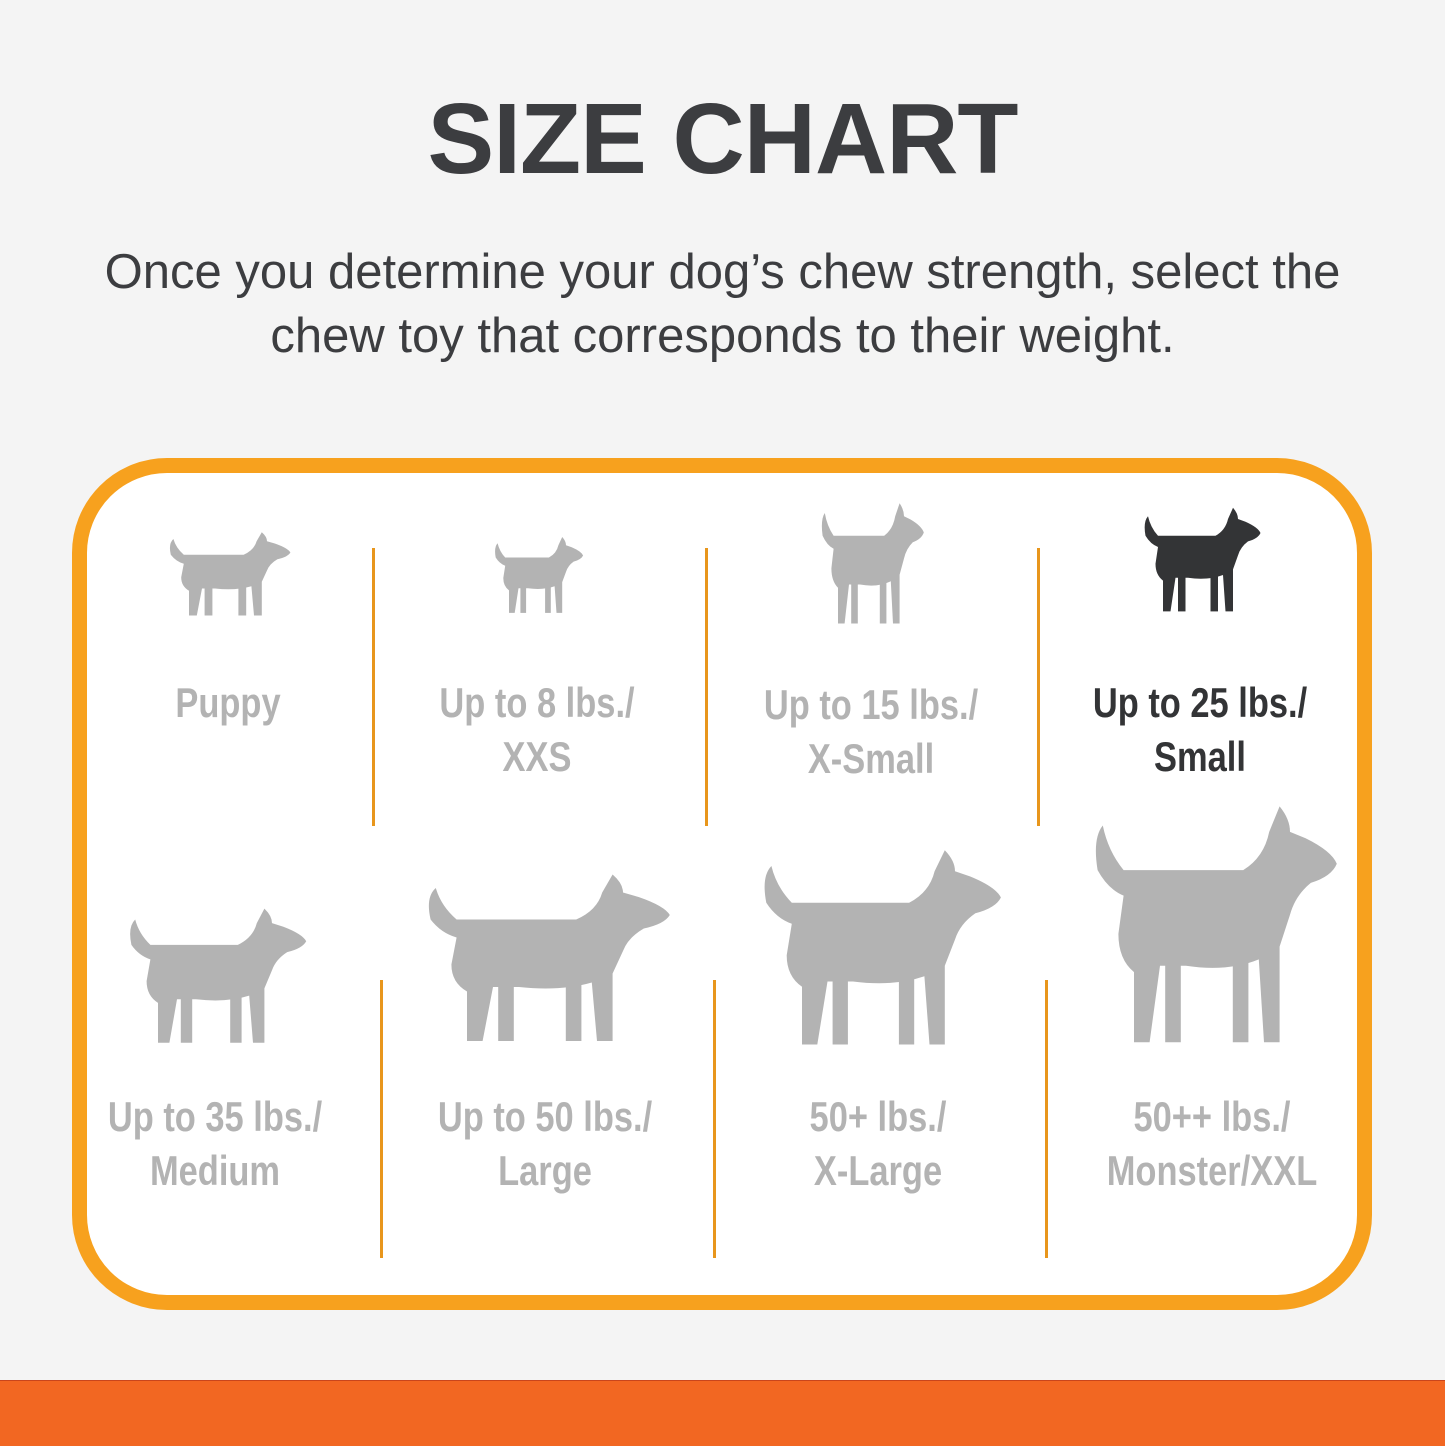 This screenshot has width=1445, height=1446. I want to click on size-option-6: Up to 50 lbs./ Large, so click(545, 1032).